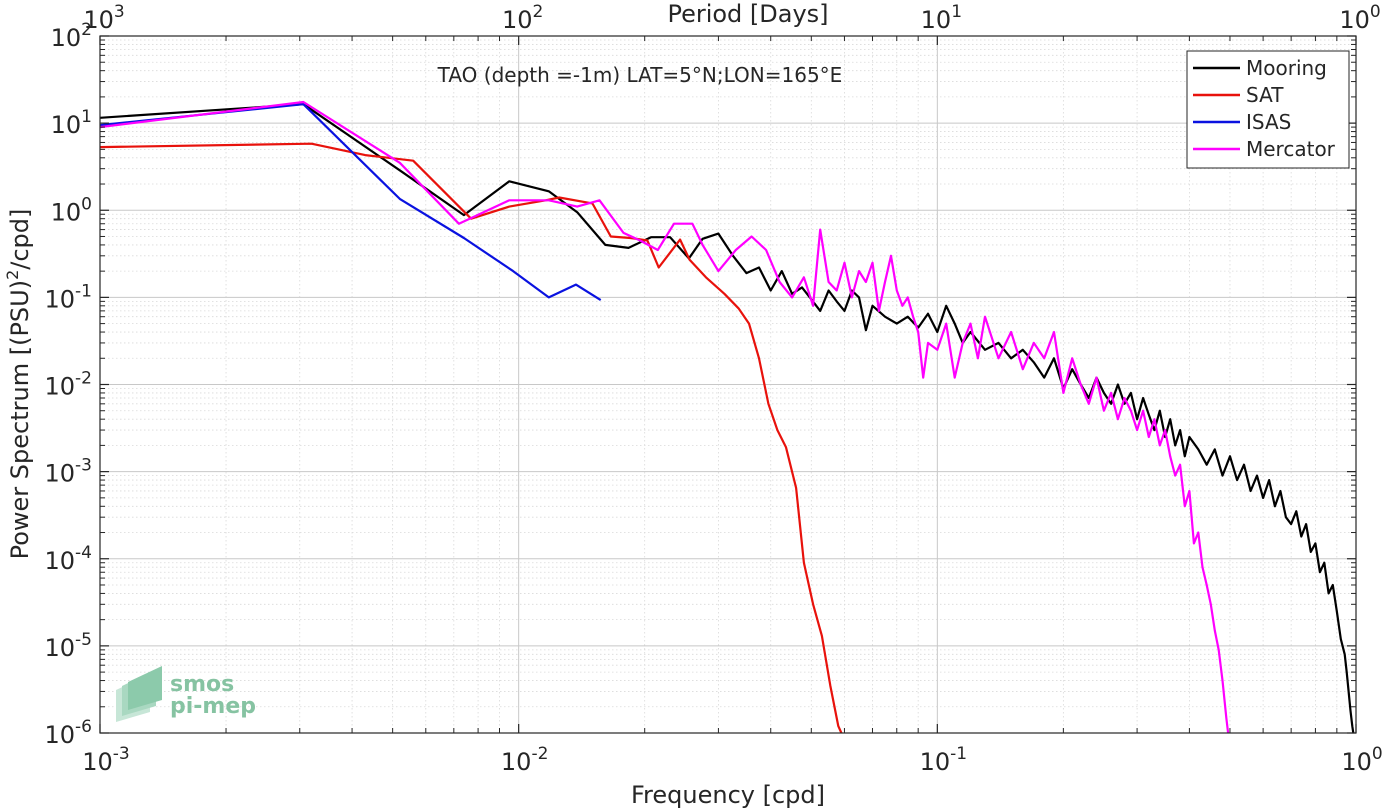 This screenshot has height=809, width=1383. I want to click on y-tick-label: 10⁻⁶, so click(69, 733).